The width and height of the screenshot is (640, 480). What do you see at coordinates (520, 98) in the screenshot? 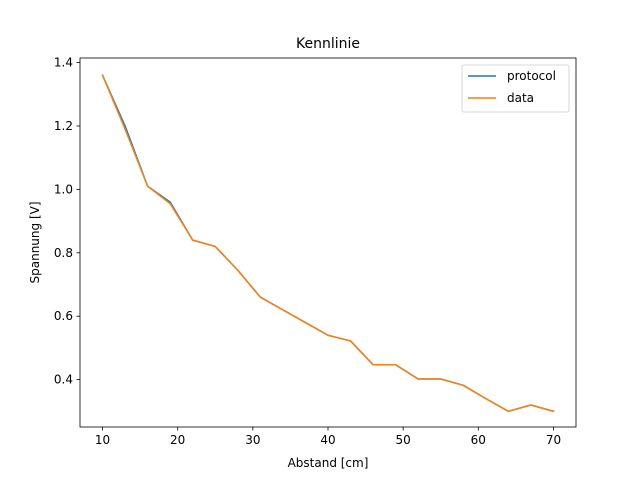
I see `legend-label-data: data` at bounding box center [520, 98].